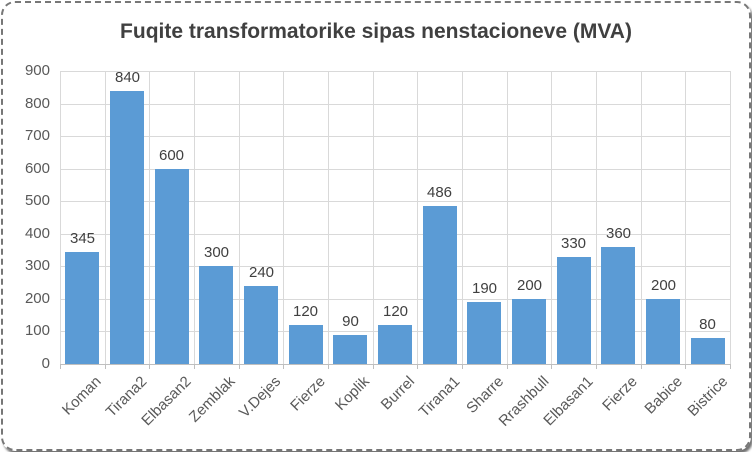 This screenshot has height=452, width=752. Describe the element at coordinates (708, 396) in the screenshot. I see `x-axis-category-label: Bistrice` at that location.